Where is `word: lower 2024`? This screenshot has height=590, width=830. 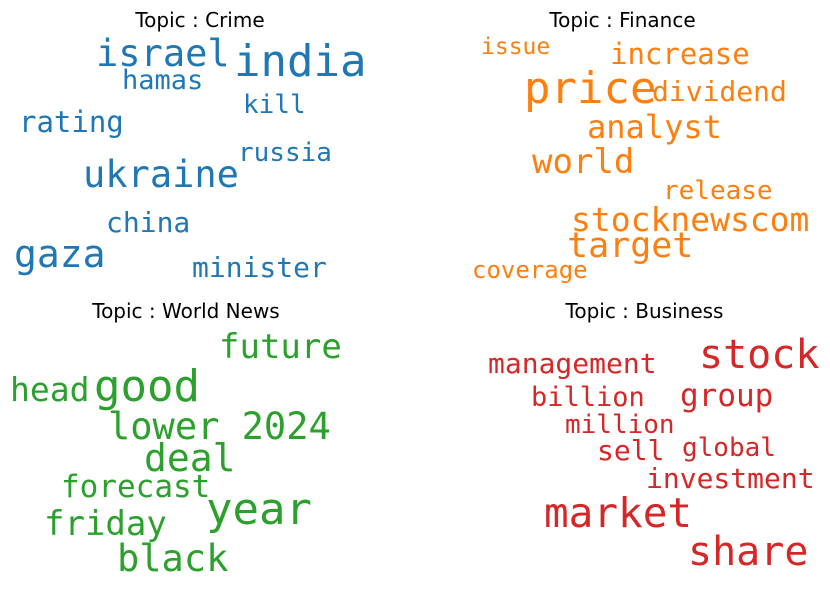
word: lower 2024 is located at coordinates (219, 426).